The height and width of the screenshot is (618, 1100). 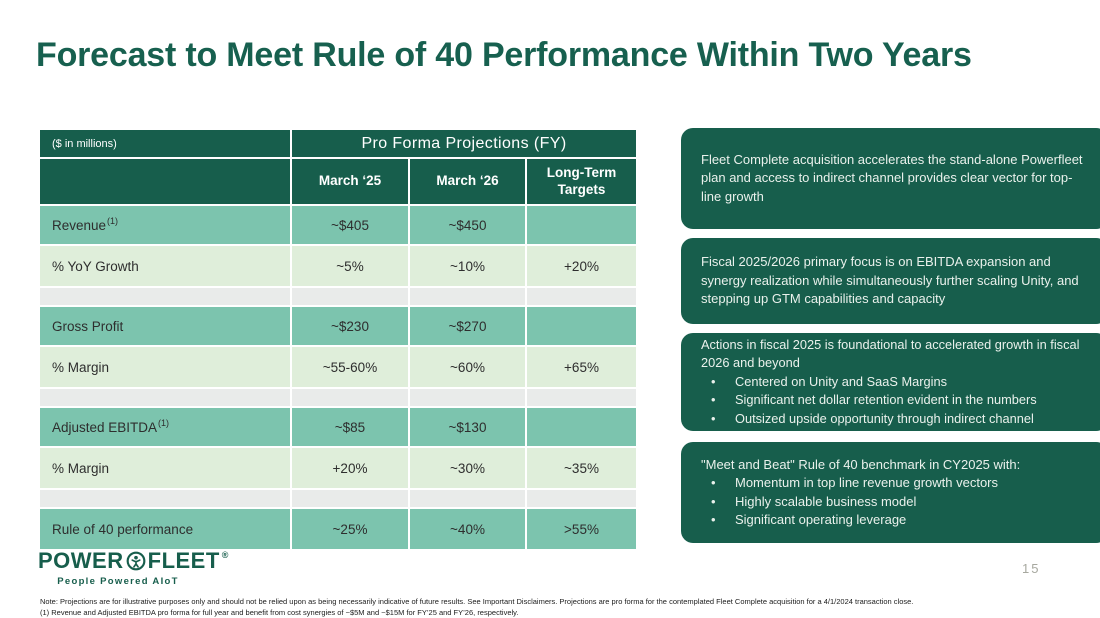 What do you see at coordinates (581, 468) in the screenshot?
I see `cell-ebitdamargin-longterm: ~35%` at bounding box center [581, 468].